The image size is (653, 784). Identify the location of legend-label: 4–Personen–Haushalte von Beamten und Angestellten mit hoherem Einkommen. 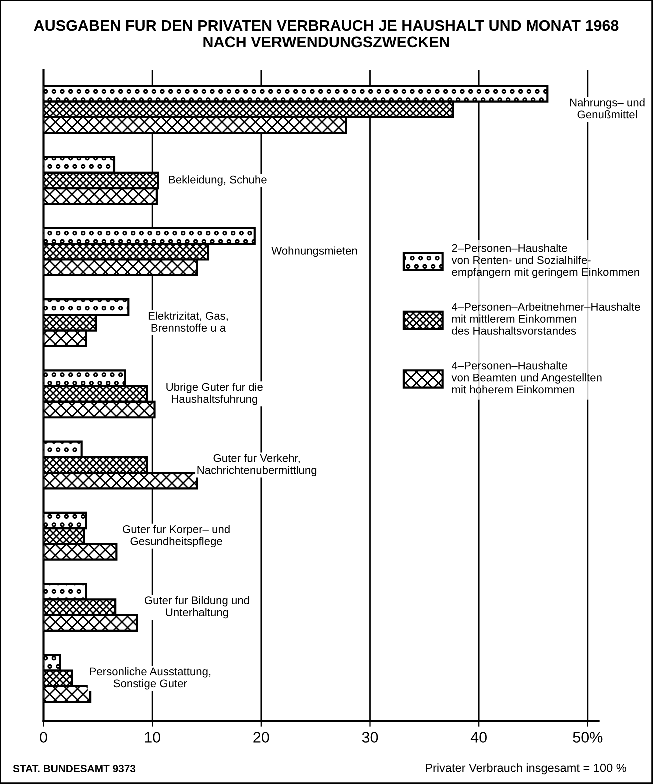
(527, 378).